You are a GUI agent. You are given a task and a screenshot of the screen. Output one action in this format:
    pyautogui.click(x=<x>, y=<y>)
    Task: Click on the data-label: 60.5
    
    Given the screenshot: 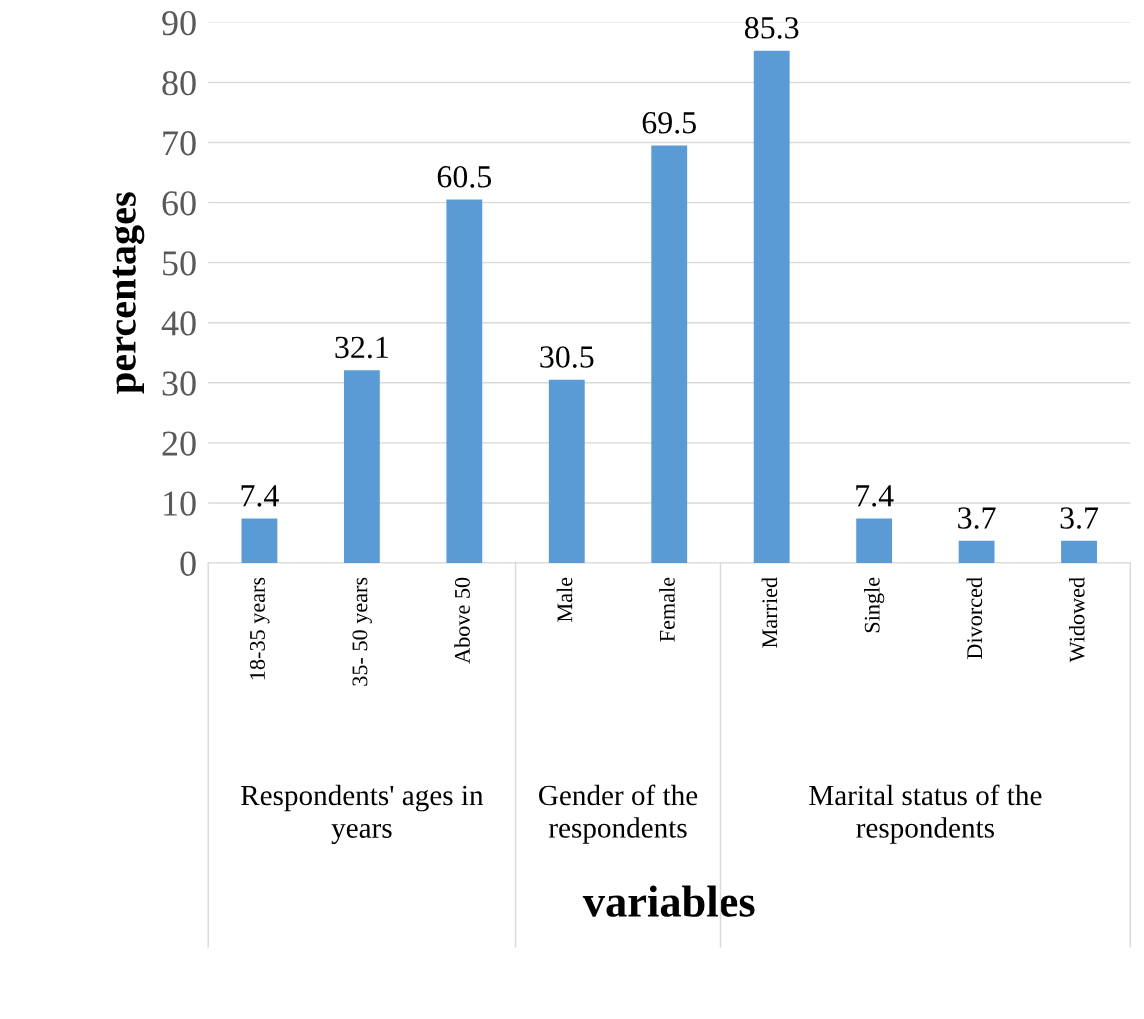 What is the action you would take?
    pyautogui.click(x=464, y=177)
    